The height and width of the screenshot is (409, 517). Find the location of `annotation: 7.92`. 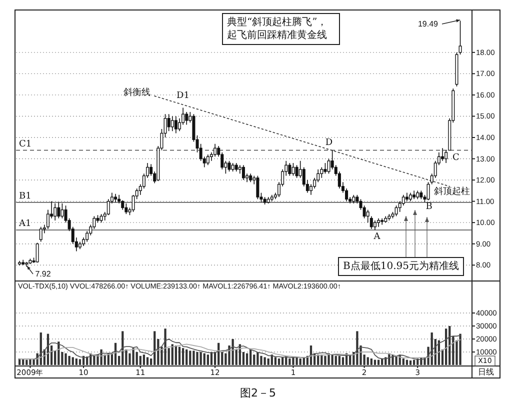

annotation: 7.92 is located at coordinates (43, 274).